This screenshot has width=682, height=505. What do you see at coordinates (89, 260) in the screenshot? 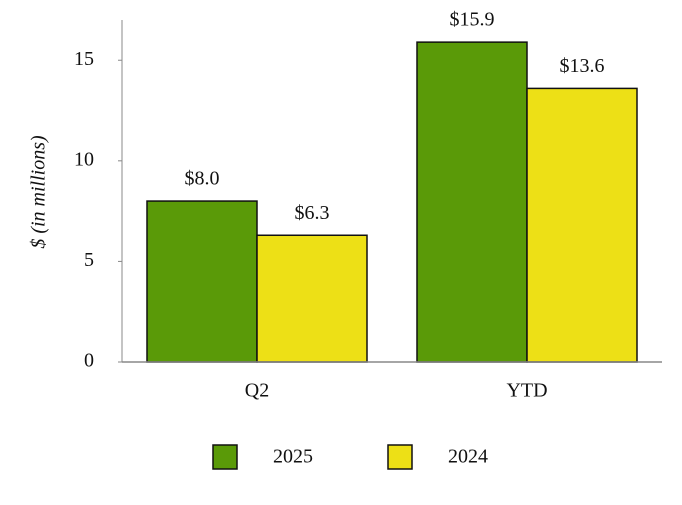
I see `y-tick-label: 5` at bounding box center [89, 260].